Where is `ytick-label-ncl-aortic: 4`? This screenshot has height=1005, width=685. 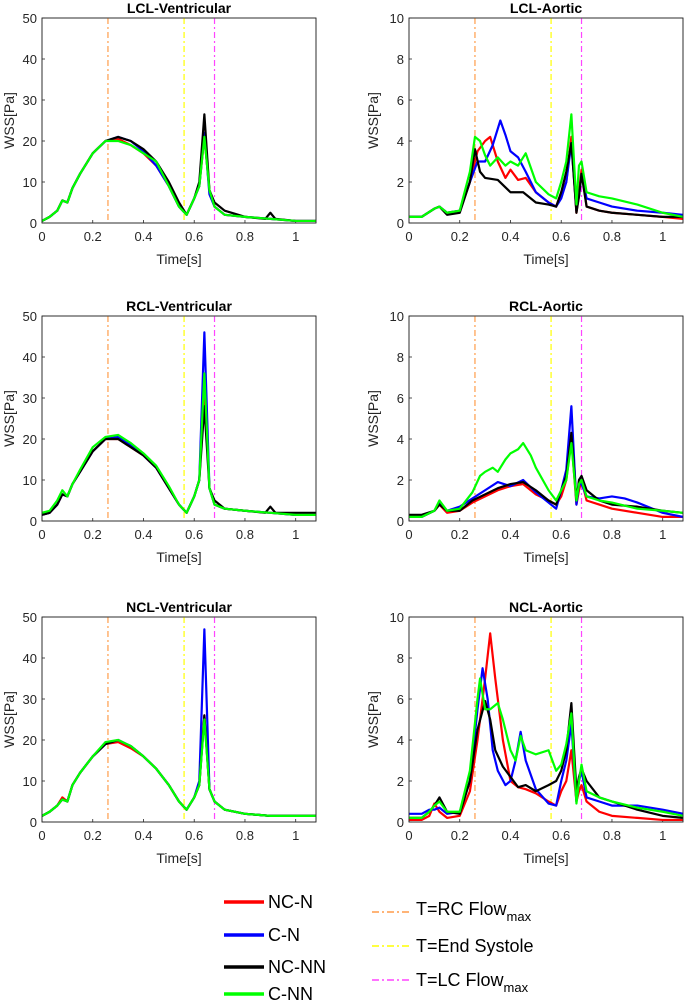
ytick-label-ncl-aortic: 4 is located at coordinates (400, 740).